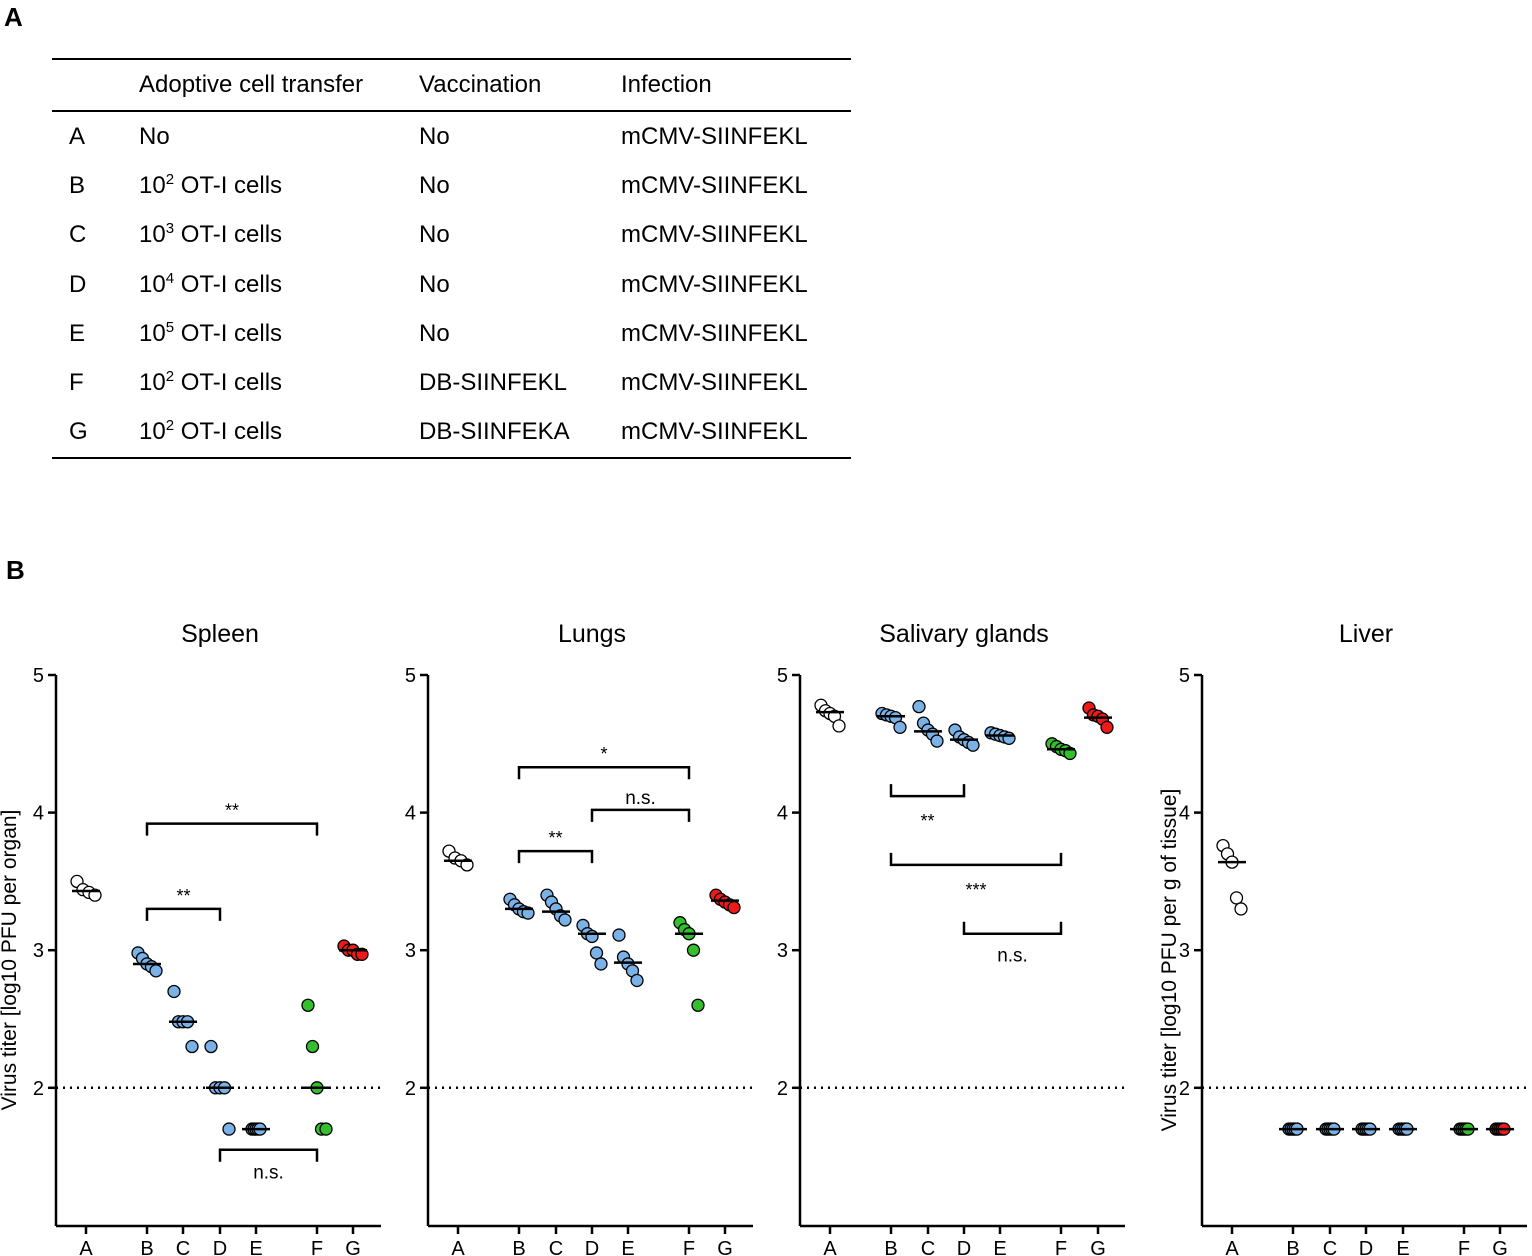 The image size is (1532, 1256). What do you see at coordinates (170, 327) in the screenshot?
I see `transfer-exponent: 5` at bounding box center [170, 327].